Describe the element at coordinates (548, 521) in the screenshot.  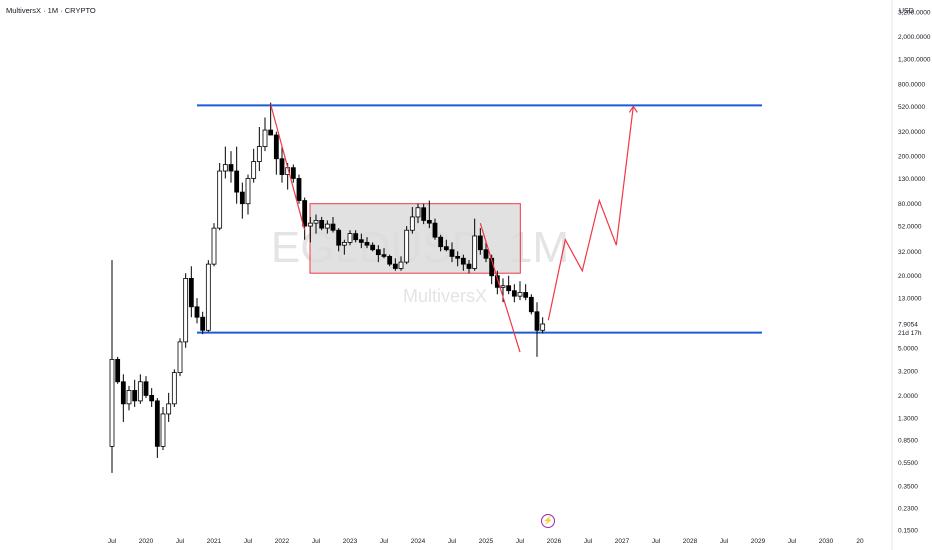
I see `lightning-icon: ⚡` at that location.